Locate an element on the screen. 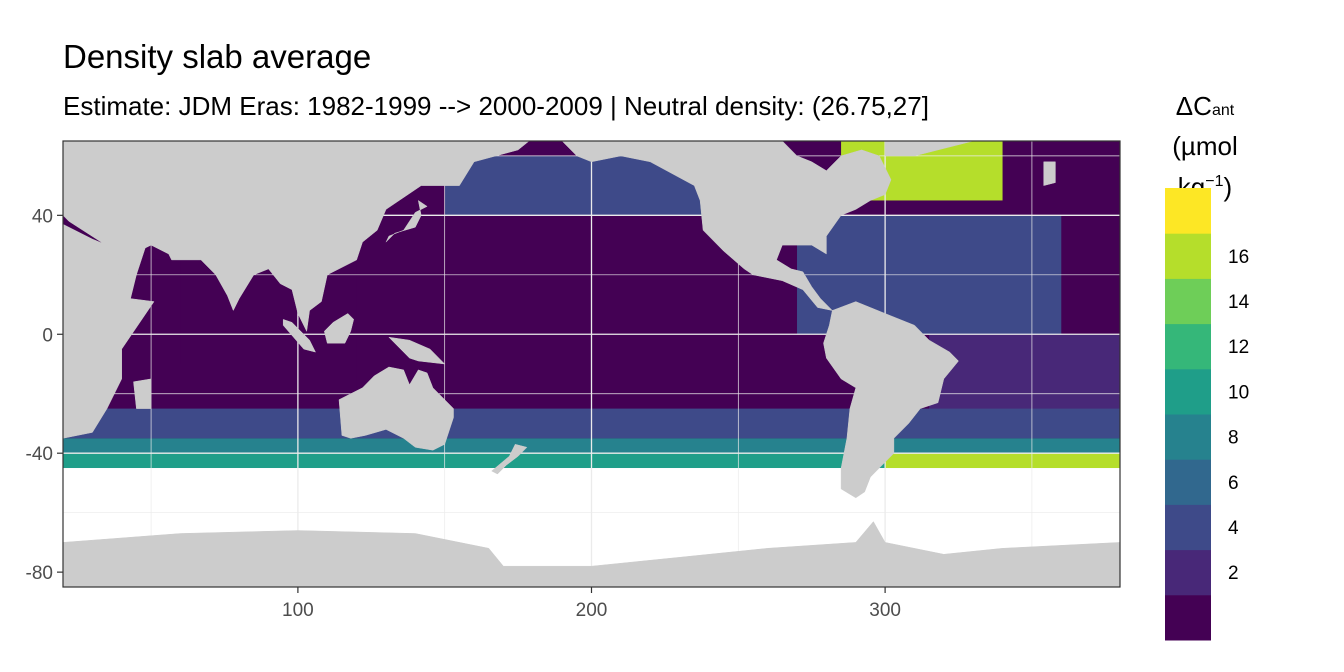  land-japan is located at coordinates (406, 221).